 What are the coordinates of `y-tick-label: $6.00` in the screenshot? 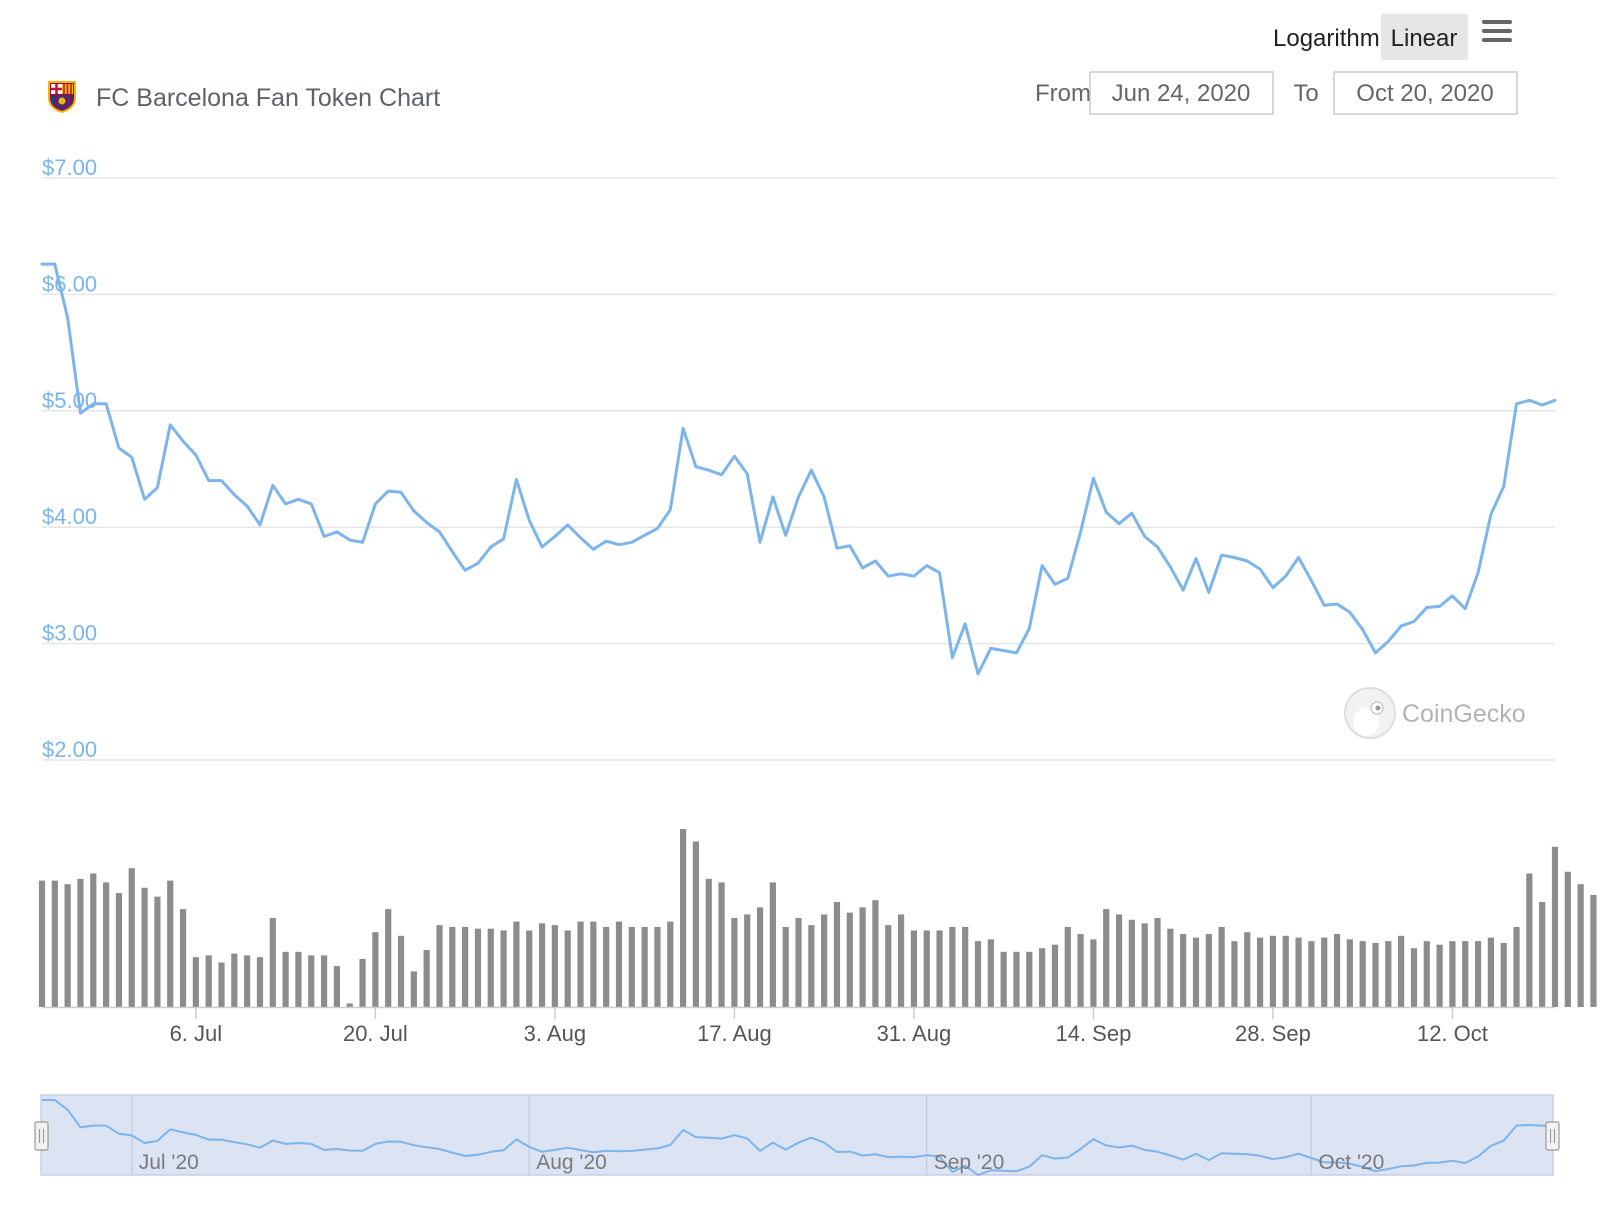 It's located at (69, 283).